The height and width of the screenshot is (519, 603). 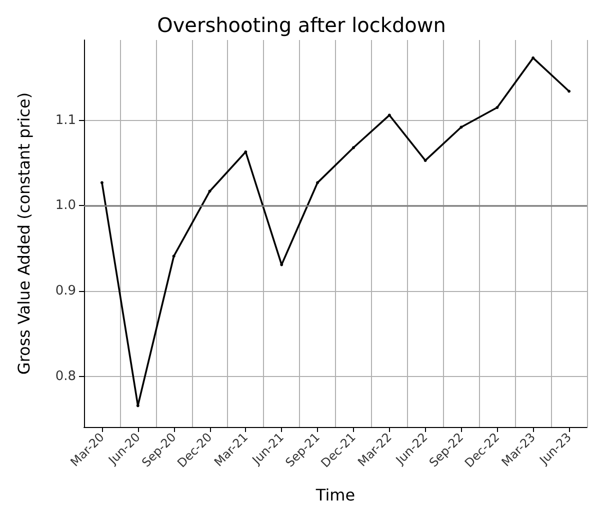 What do you see at coordinates (335, 495) in the screenshot?
I see `x-axis-title: Time` at bounding box center [335, 495].